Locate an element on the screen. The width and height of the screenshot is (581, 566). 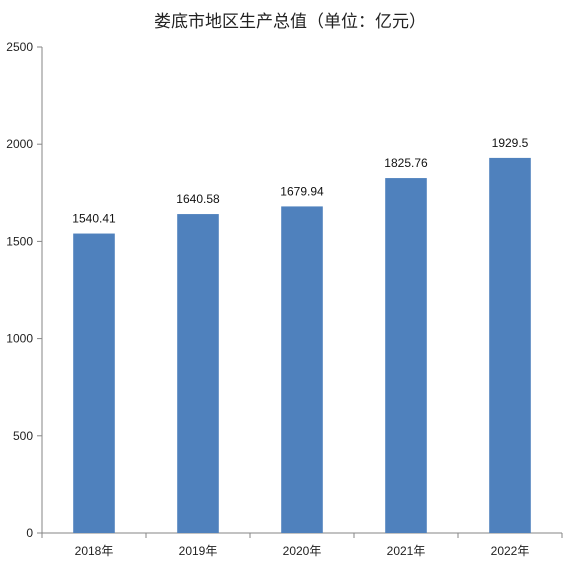
y-tick-label: 1000 is located at coordinates (19, 339).